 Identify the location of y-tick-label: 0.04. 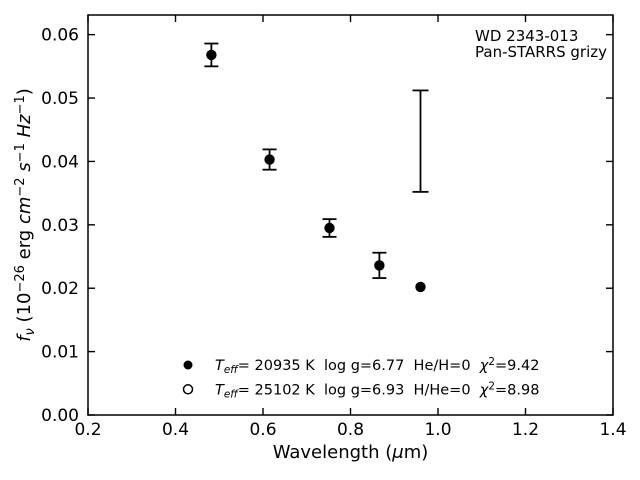
(60, 162).